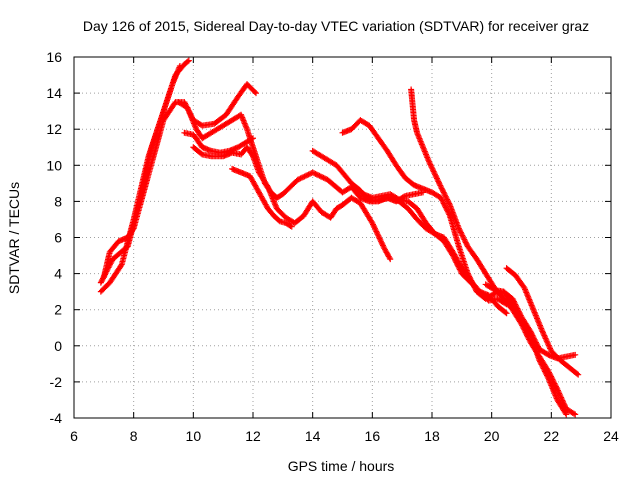  Describe the element at coordinates (492, 436) in the screenshot. I see `x-tick-label: 20` at that location.